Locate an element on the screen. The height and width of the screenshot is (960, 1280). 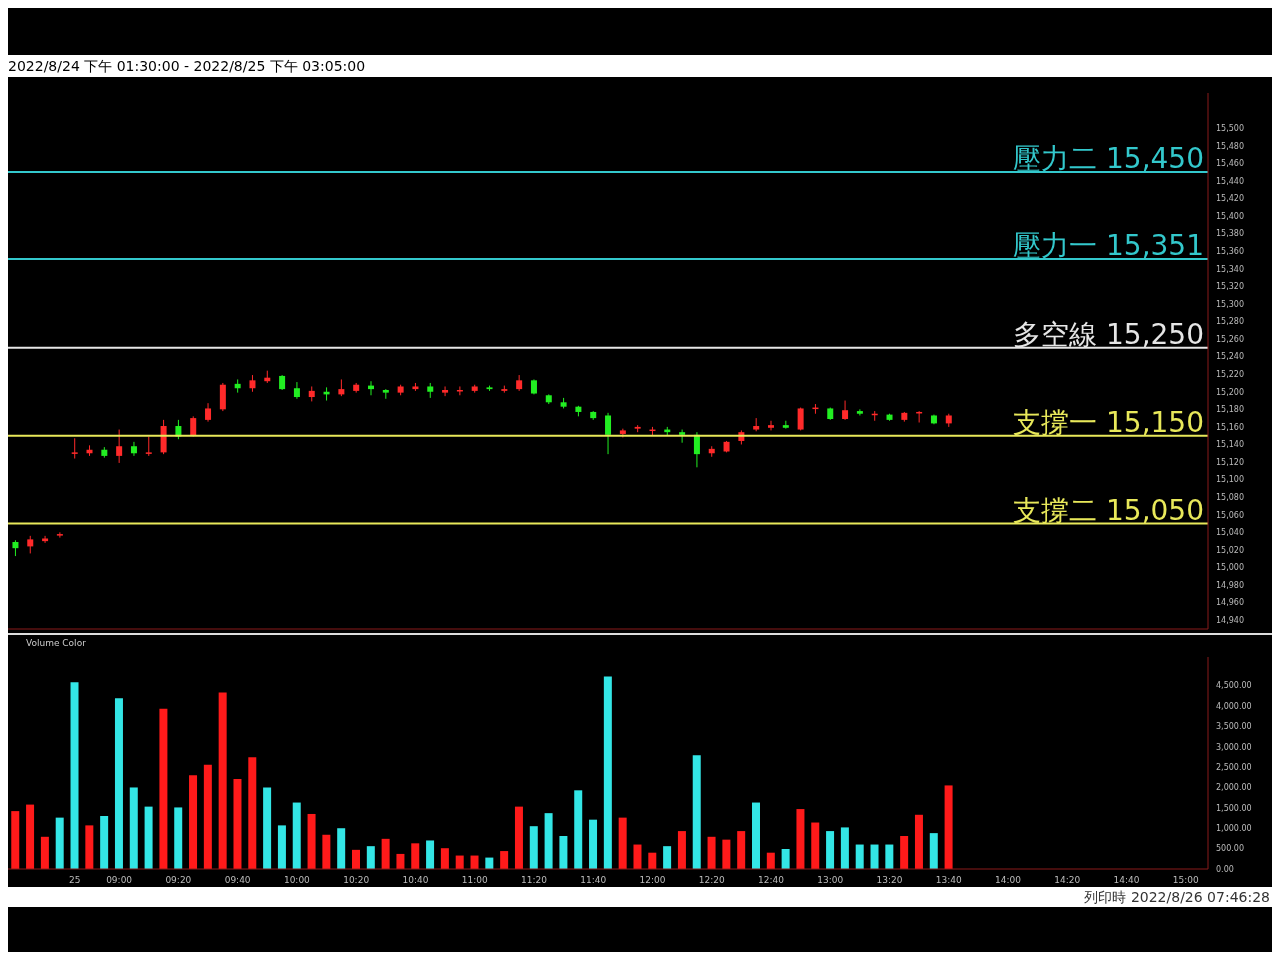
y-tick-label: 15,000 is located at coordinates (1230, 568).